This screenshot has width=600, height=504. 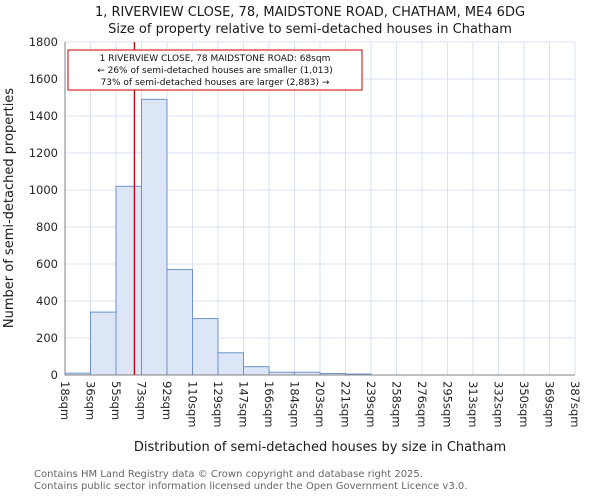 I want to click on x-tick-label-group: 387sqm, so click(x=575, y=404).